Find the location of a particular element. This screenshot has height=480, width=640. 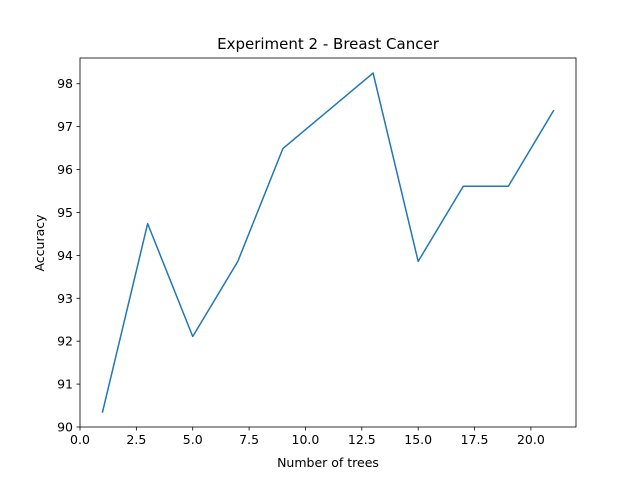

x-tick-label: 7.5 is located at coordinates (249, 439).